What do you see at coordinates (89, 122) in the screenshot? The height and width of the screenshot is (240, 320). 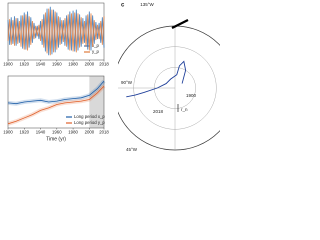 I see `legend-label: Long period y_p` at bounding box center [89, 122].